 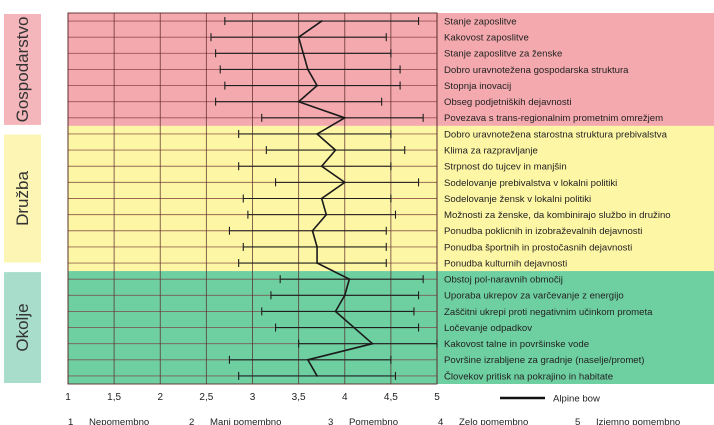 I want to click on row-label-1-8: Ponudba kulturnih dejavnosti, so click(x=505, y=263).